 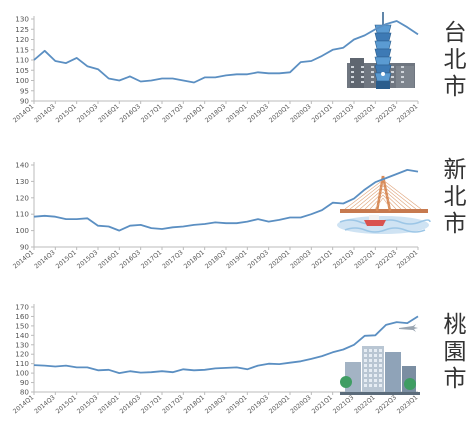 What do you see at coordinates (364, 259) in the screenshot?
I see `x-tick-label: 2022Q1` at bounding box center [364, 259].